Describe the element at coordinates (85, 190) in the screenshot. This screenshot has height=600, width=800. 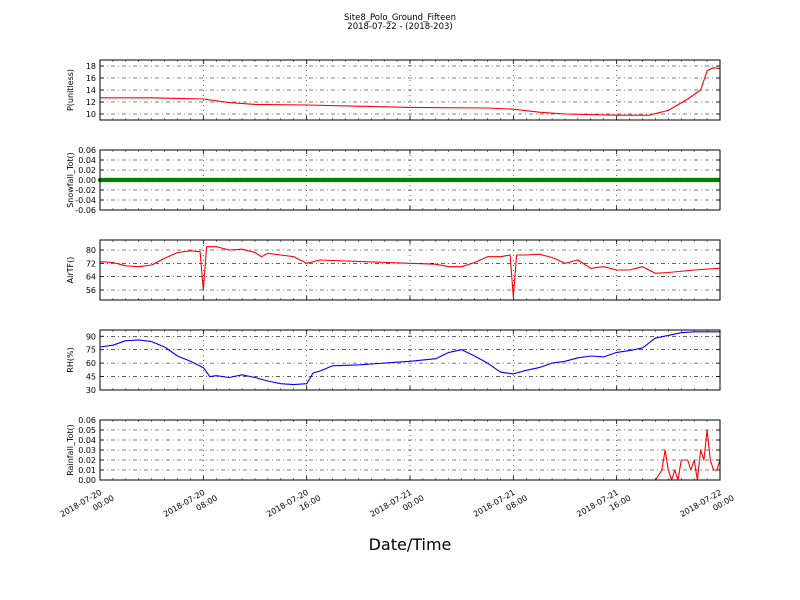
I see `y-tick-label: -0.02` at that location.